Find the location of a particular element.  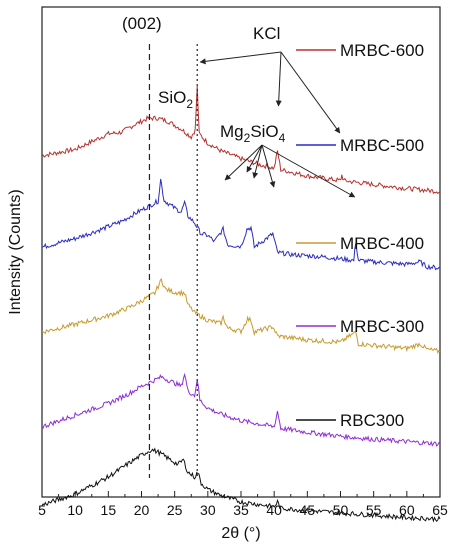

annotation-002: (002) is located at coordinates (142, 23).